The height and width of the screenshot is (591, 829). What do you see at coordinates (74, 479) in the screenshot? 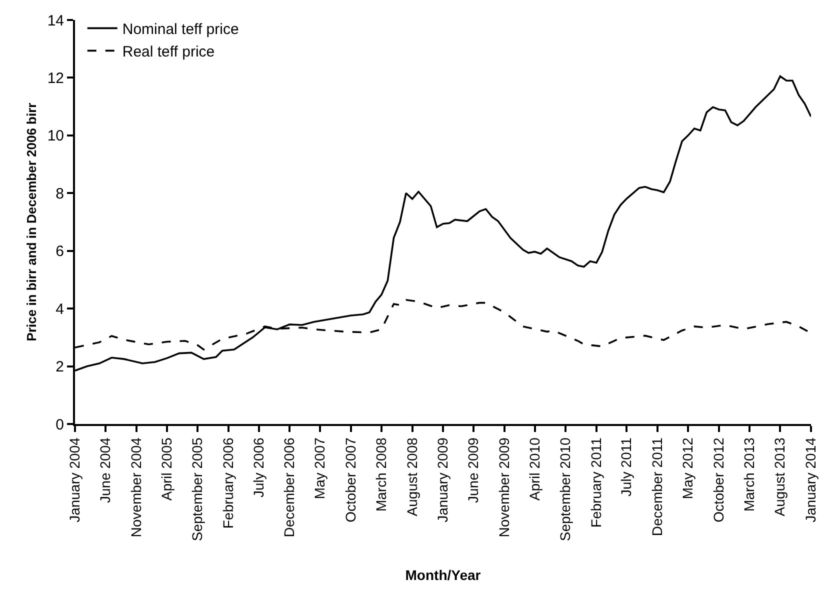
I see `x-tick-label: January 2004` at bounding box center [74, 479].